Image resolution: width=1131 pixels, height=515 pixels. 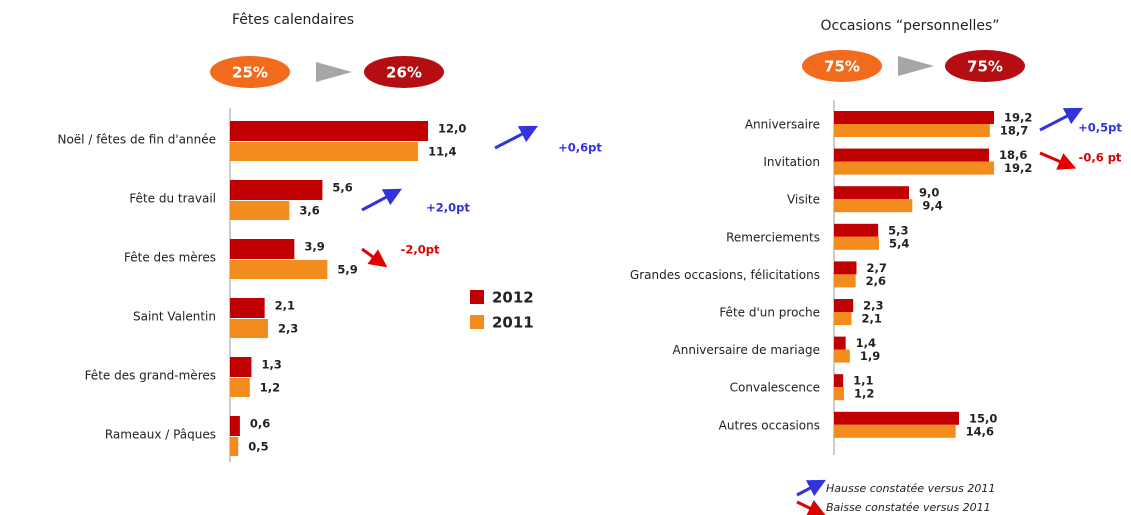 What do you see at coordinates (769, 425) in the screenshot?
I see `category-label: Autres occasions` at bounding box center [769, 425].